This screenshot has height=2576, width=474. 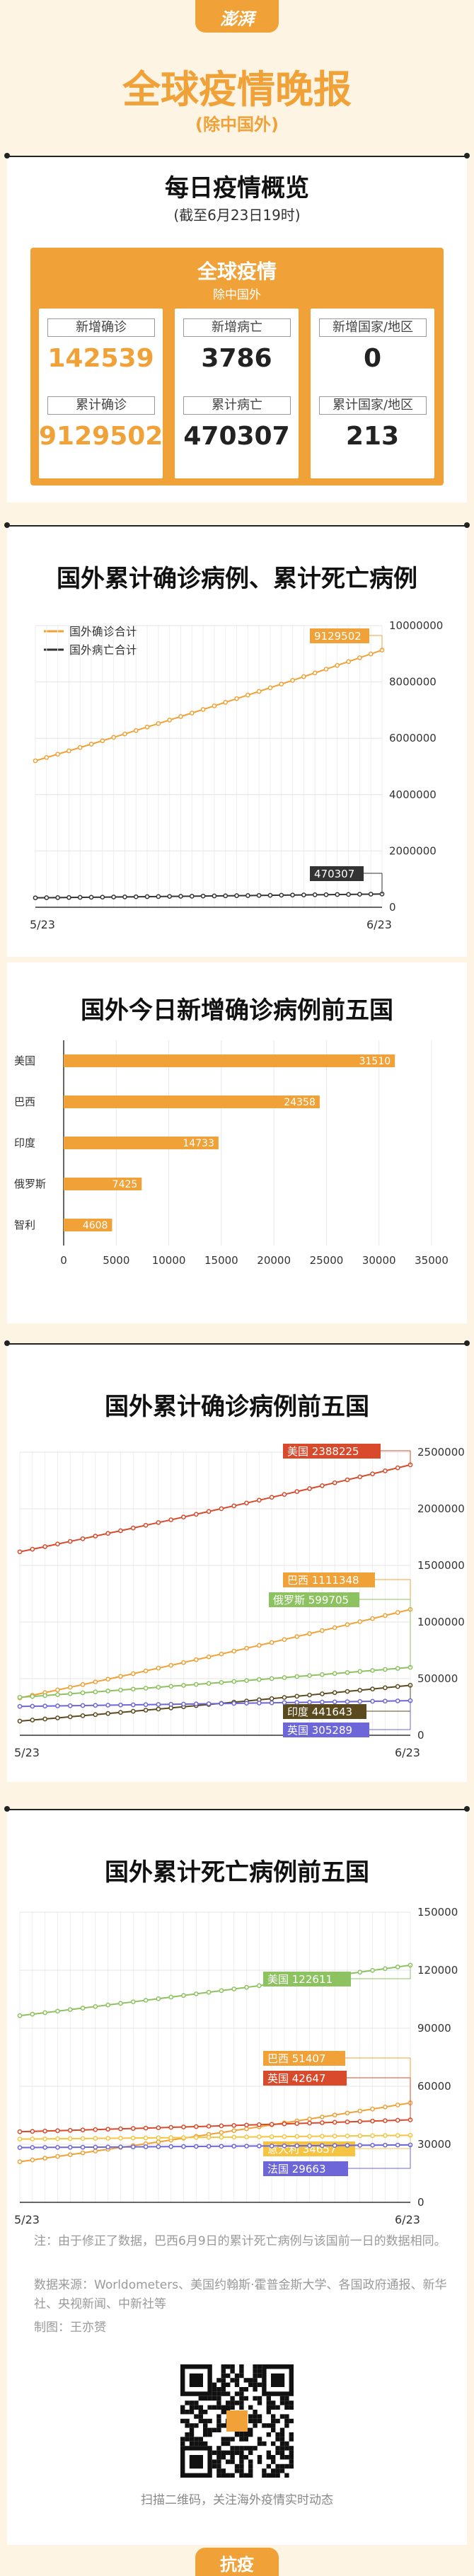 What do you see at coordinates (237, 2421) in the screenshot?
I see `qr-code` at bounding box center [237, 2421].